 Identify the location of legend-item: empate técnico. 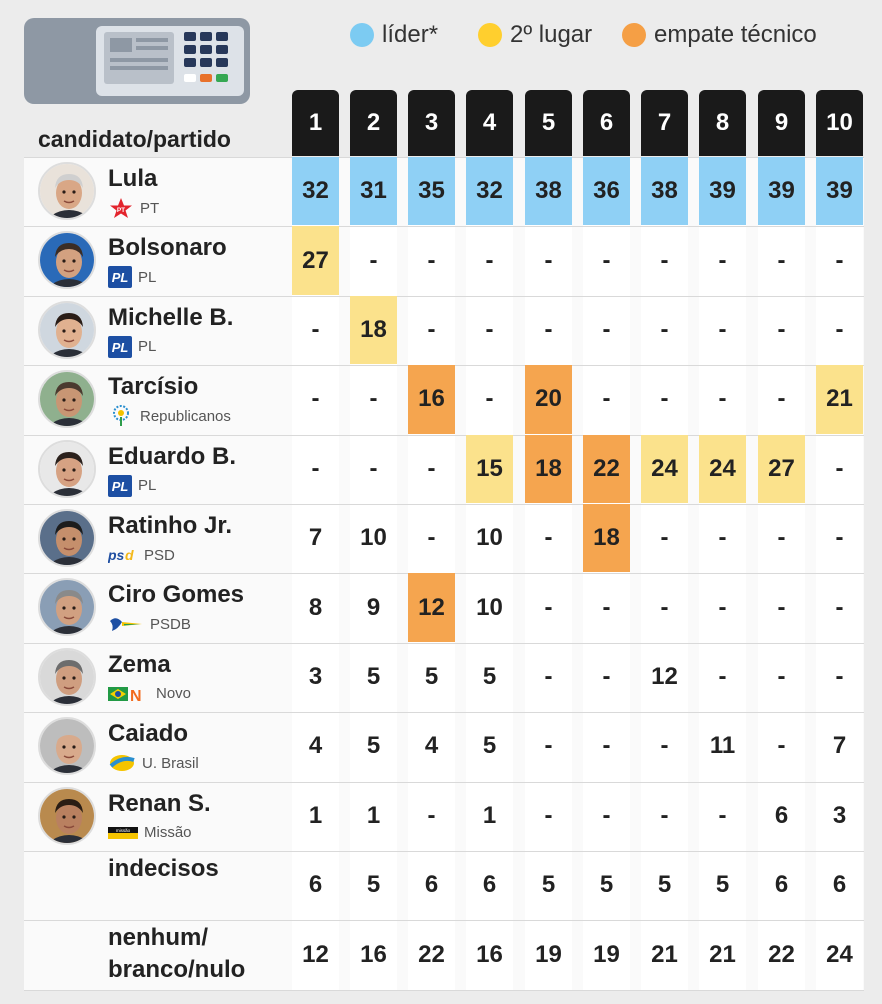
(719, 35).